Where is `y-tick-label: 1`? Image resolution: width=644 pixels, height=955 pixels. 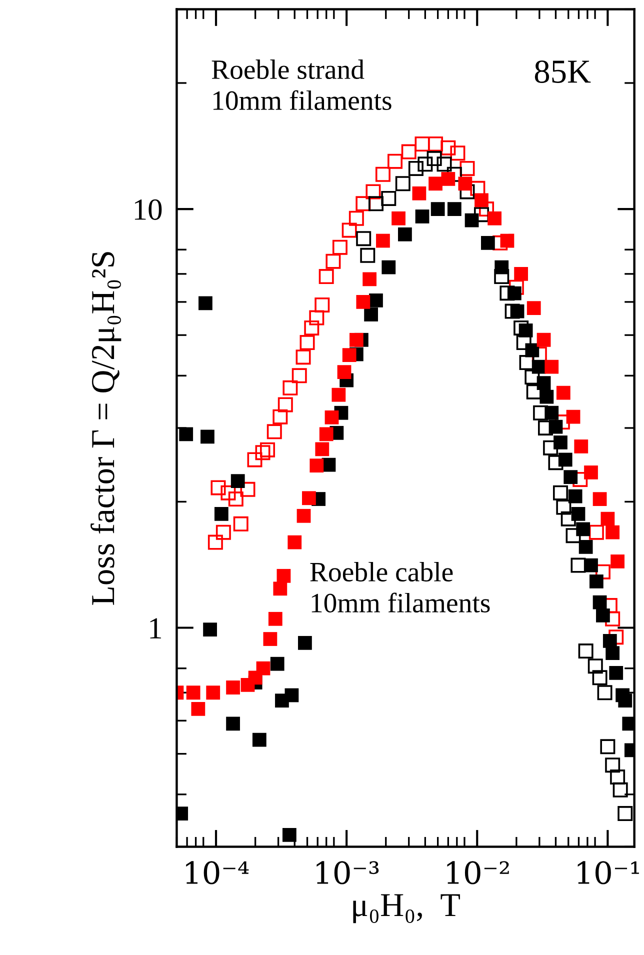 y-tick-label: 1 is located at coordinates (155, 628).